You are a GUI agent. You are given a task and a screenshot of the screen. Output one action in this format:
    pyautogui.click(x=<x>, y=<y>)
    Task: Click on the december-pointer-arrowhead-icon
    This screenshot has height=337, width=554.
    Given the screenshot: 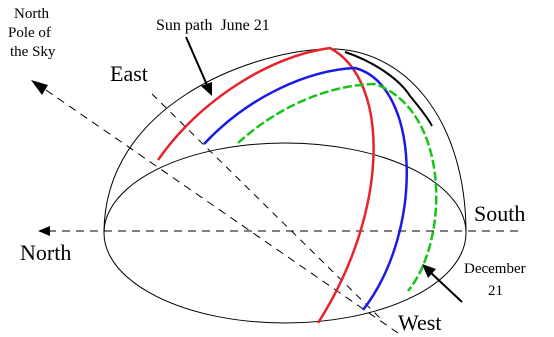 What is the action you would take?
    pyautogui.click(x=429, y=271)
    